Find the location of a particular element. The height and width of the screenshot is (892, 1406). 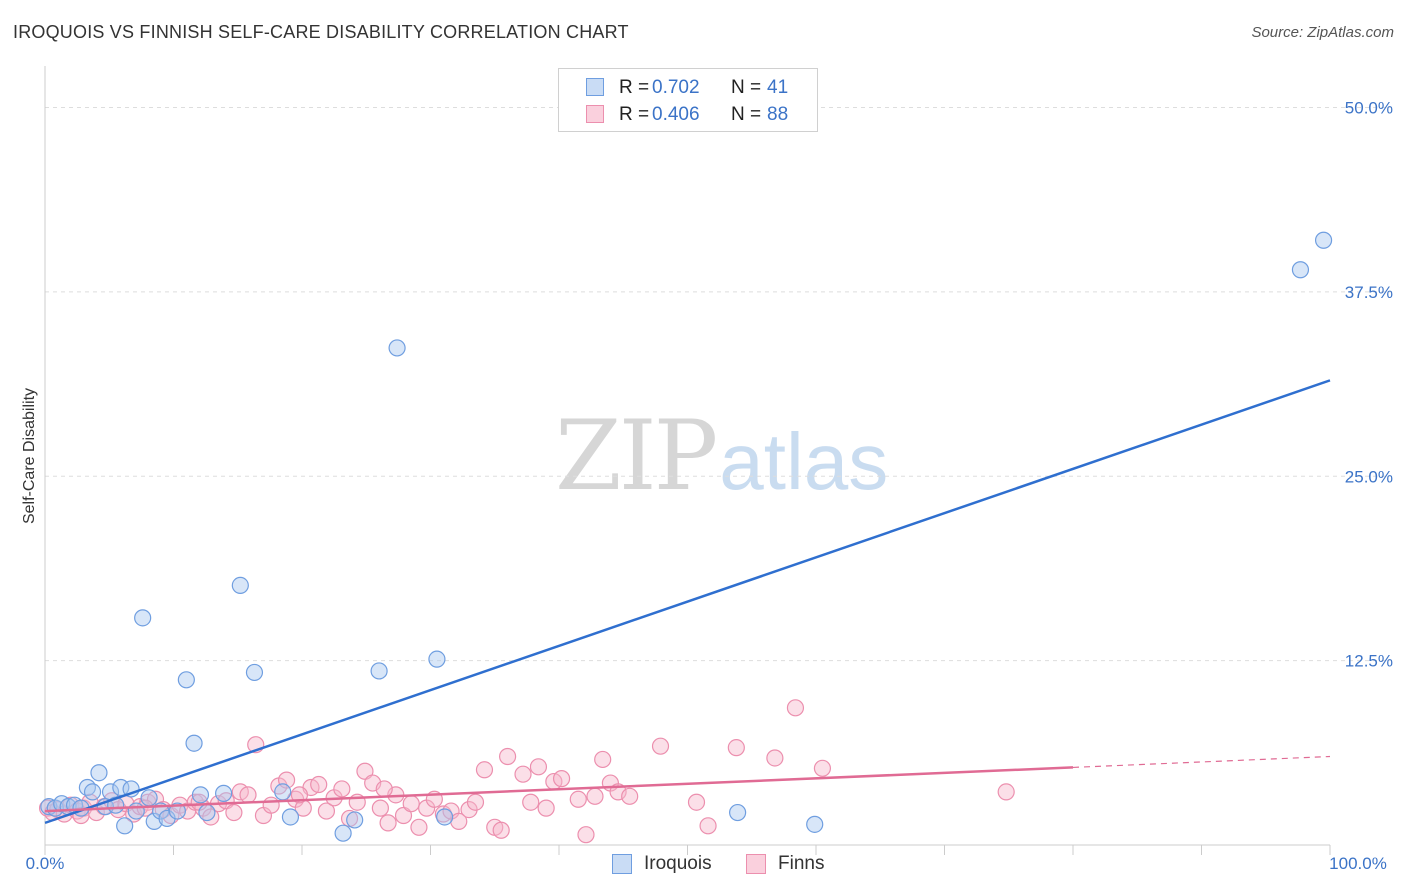

n-value: 41 is located at coordinates (778, 87).